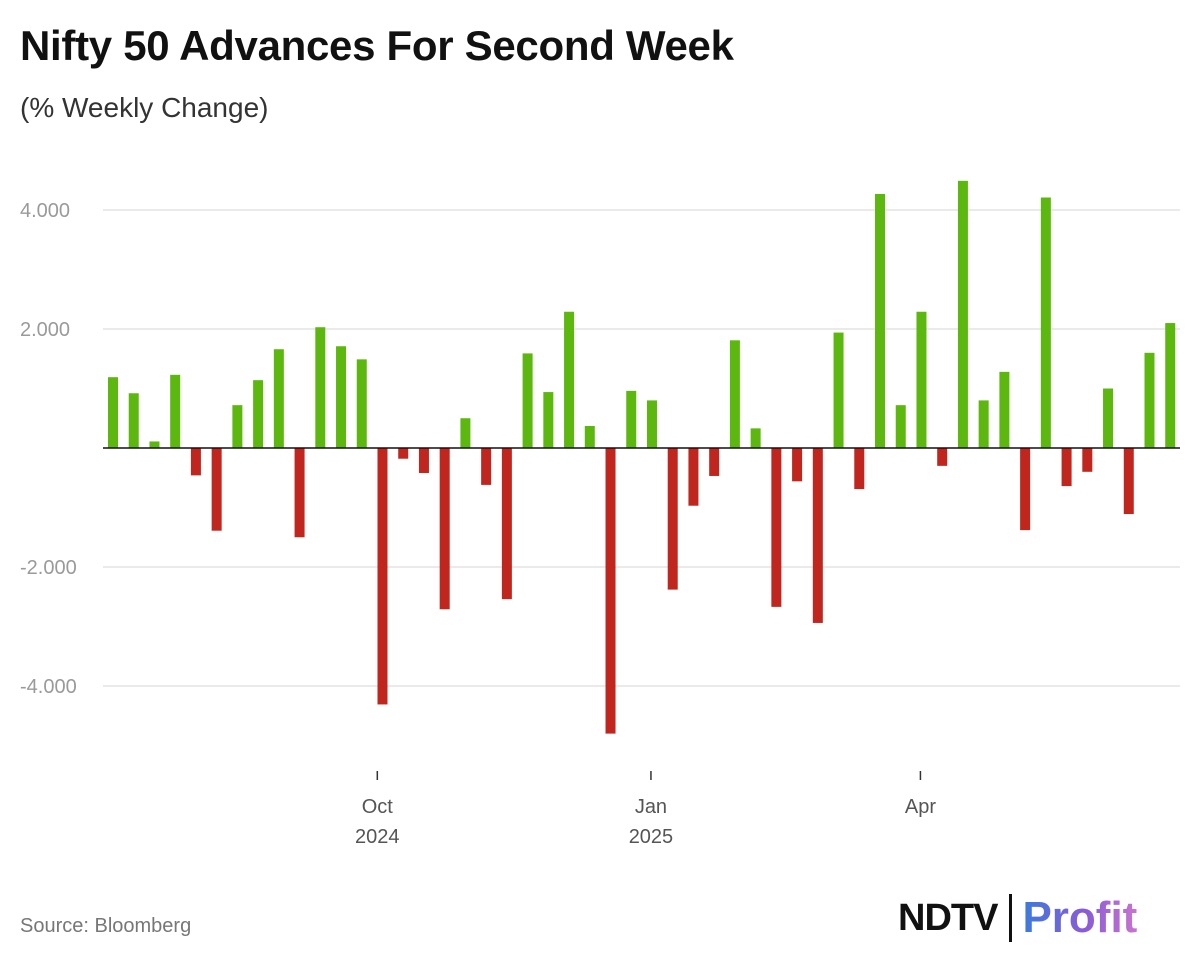 Image resolution: width=1200 pixels, height=961 pixels. Describe the element at coordinates (377, 837) in the screenshot. I see `x-tick-year-label: 2024` at that location.